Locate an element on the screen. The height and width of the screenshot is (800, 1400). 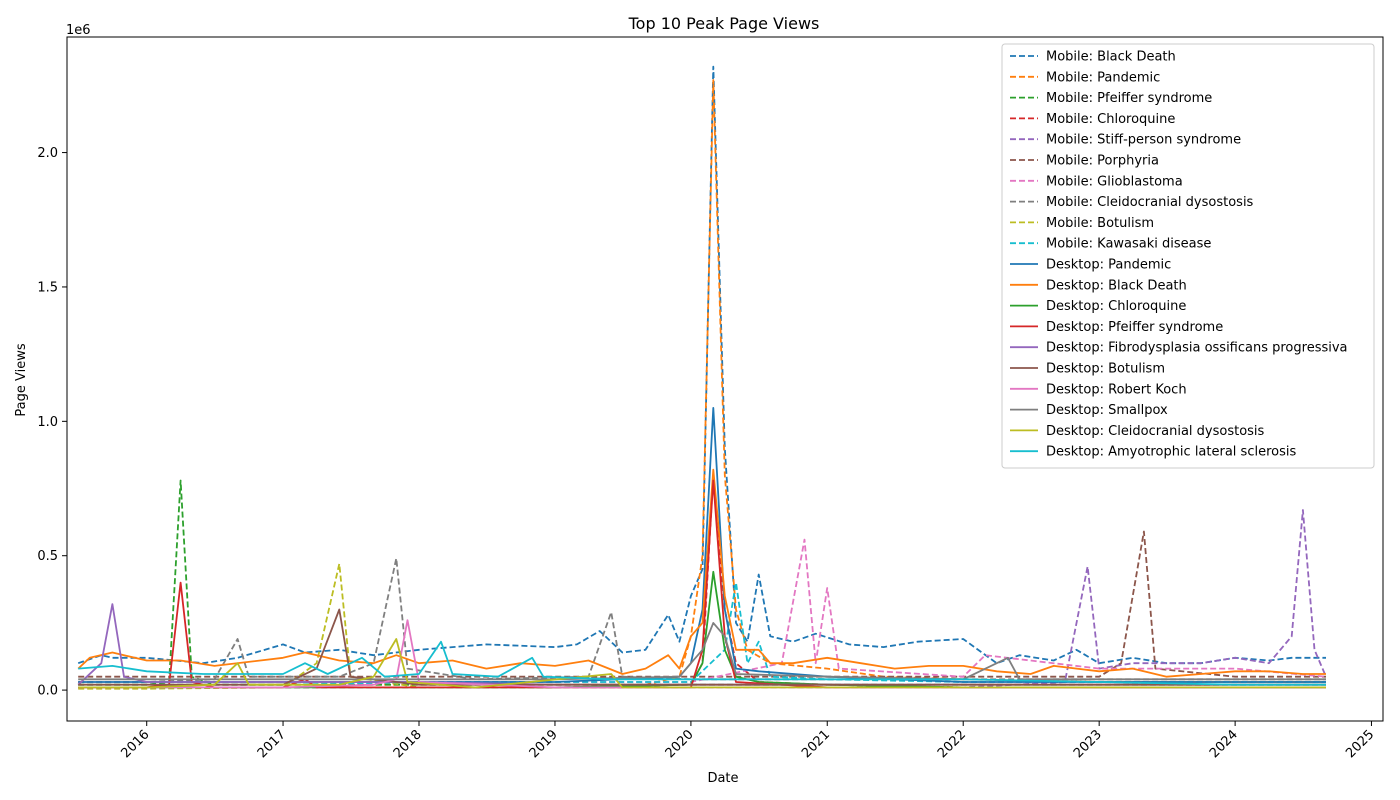
x-tick-label: 2023 is located at coordinates (1088, 744).